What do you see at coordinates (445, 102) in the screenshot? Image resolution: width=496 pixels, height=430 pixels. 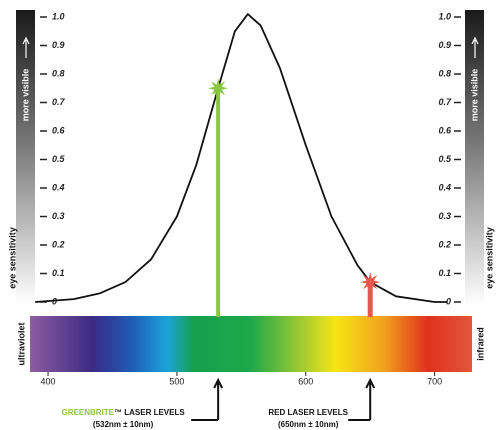 I see `y2-tick-label: 0.7` at bounding box center [445, 102].